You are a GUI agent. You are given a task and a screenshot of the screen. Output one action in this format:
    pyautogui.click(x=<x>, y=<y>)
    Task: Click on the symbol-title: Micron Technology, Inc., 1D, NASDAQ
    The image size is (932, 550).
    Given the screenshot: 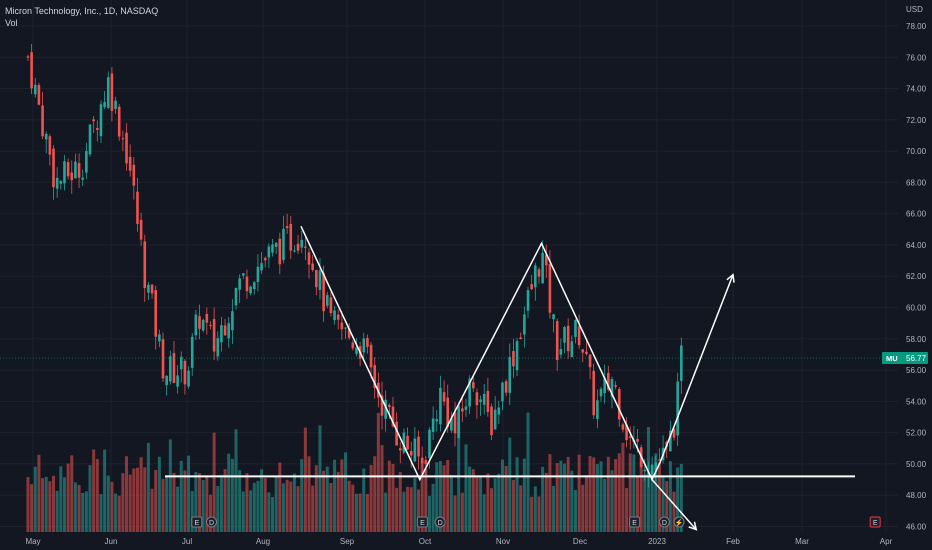 What is the action you would take?
    pyautogui.click(x=82, y=11)
    